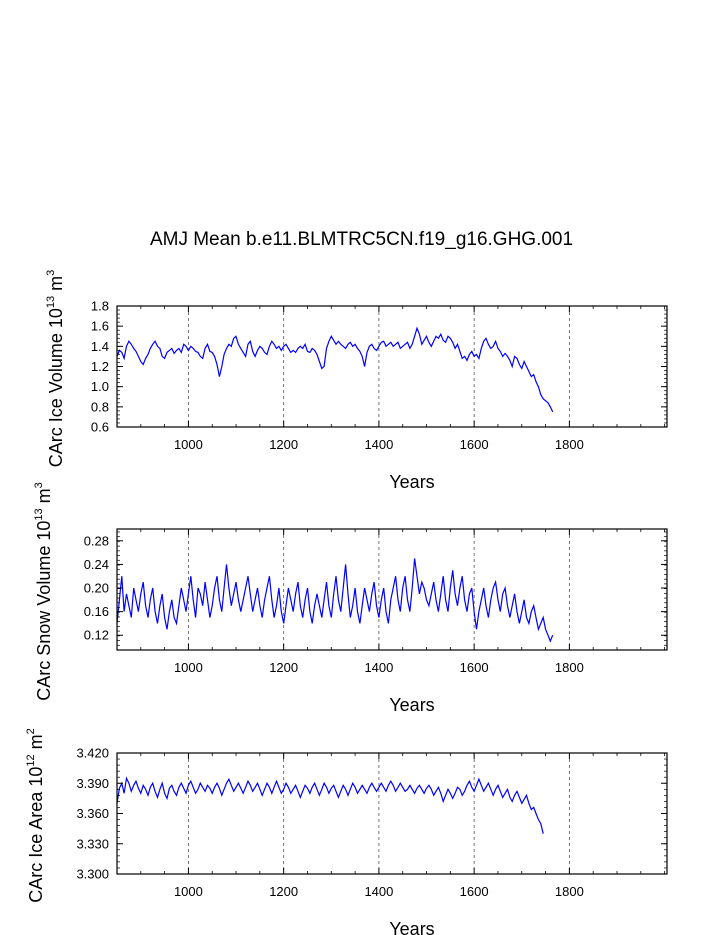 This screenshot has width=723, height=935. What do you see at coordinates (188, 444) in the screenshot?
I see `panel-1-x-tick-label-0: 1000` at bounding box center [188, 444].